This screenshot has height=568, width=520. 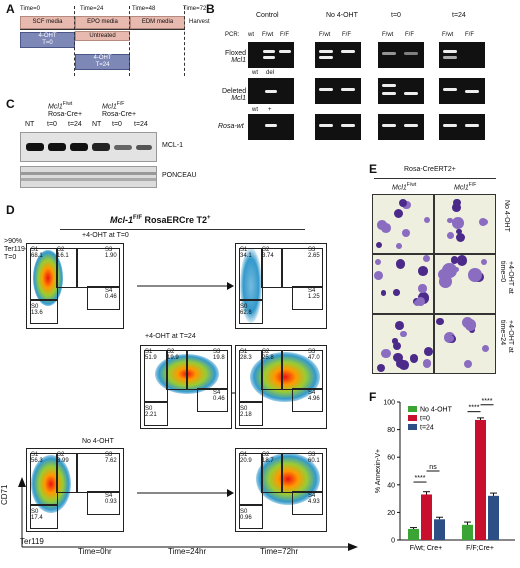 I want to click on oht-t24-bar: 4-OHT T=24, so click(x=102, y=62).